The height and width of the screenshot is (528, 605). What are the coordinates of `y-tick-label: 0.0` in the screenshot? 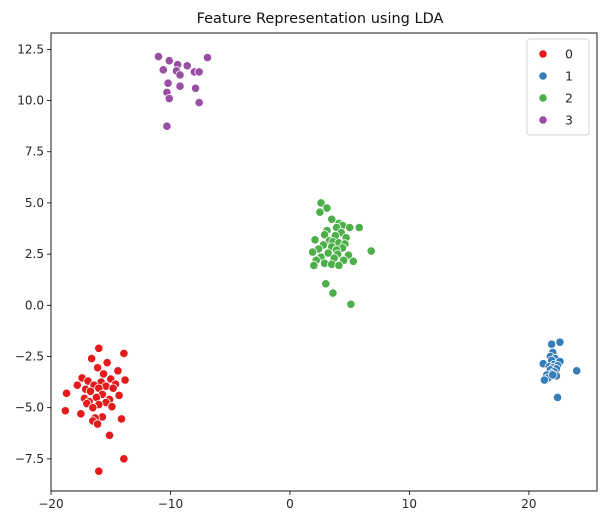 It's located at (34, 305).